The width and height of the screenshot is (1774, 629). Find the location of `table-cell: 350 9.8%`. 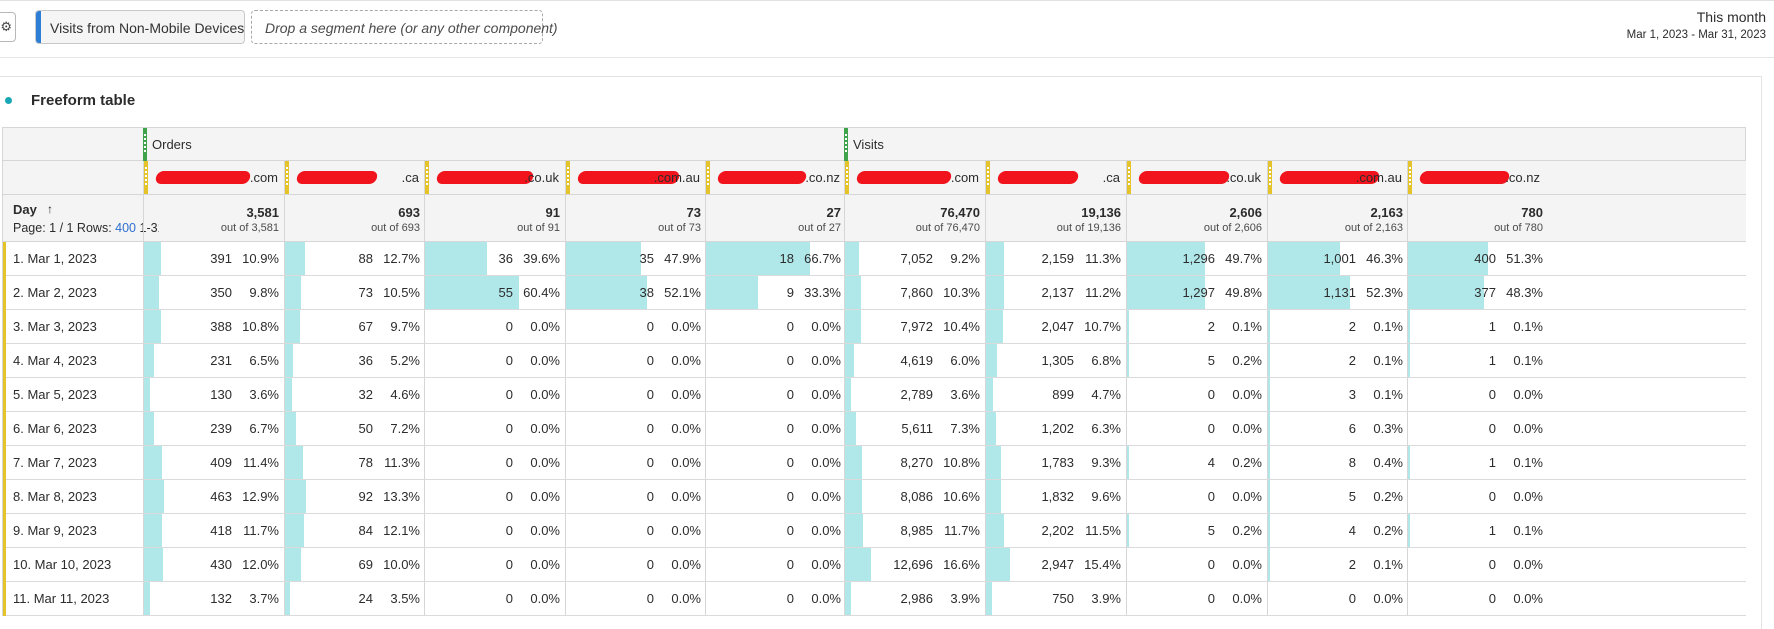

table-cell: 350 9.8% is located at coordinates (213, 292).